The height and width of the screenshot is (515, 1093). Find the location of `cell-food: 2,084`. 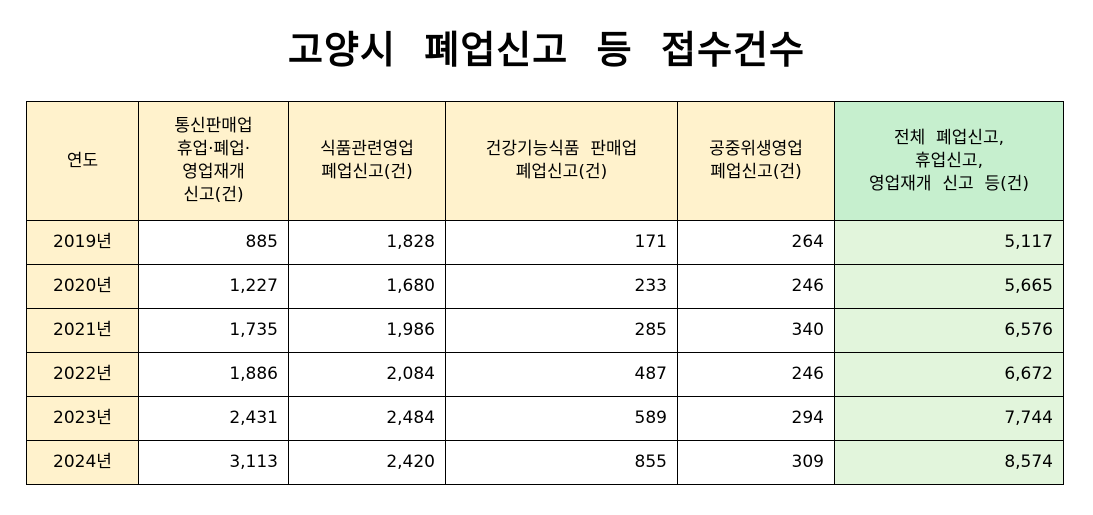

cell-food: 2,084 is located at coordinates (367, 374).